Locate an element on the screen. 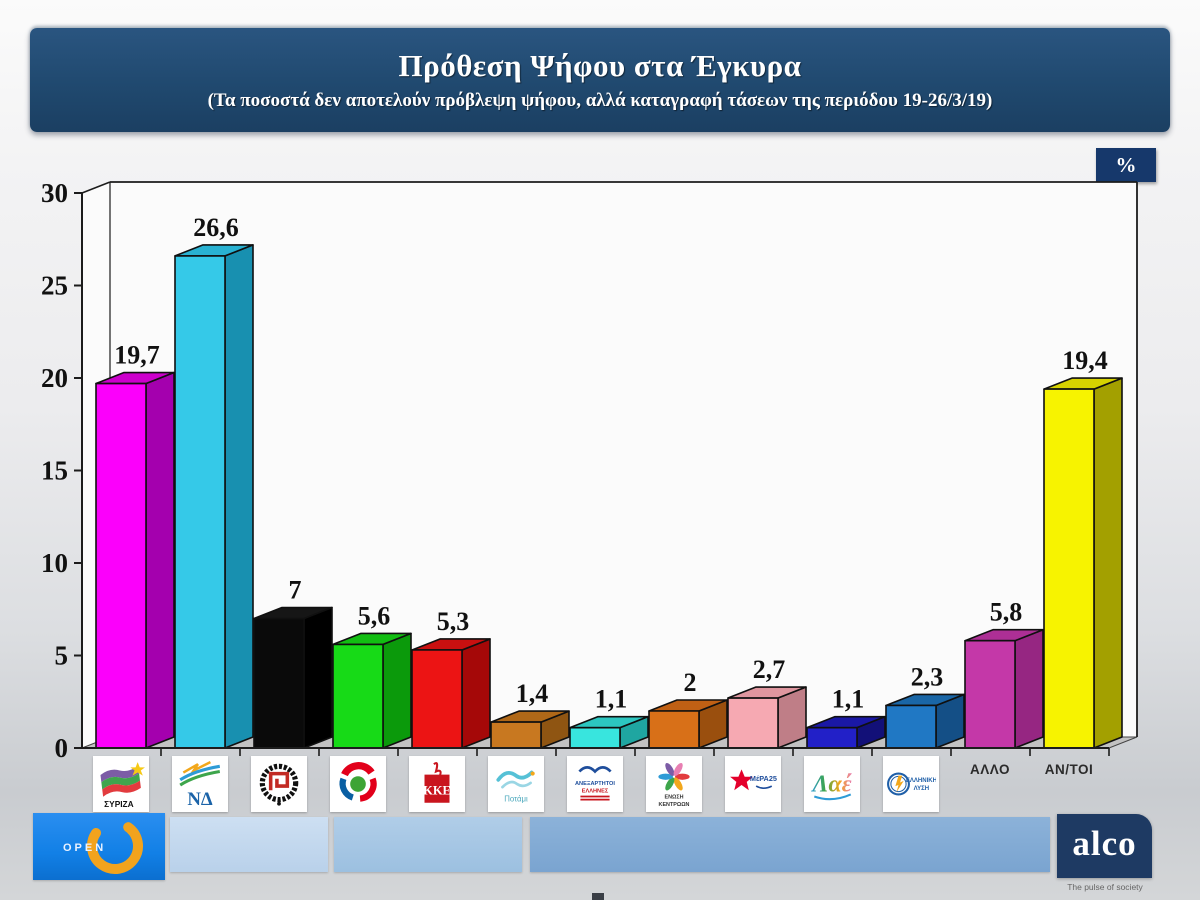  svg-text: ΕΝΩΣΗ is located at coordinates (674, 798).